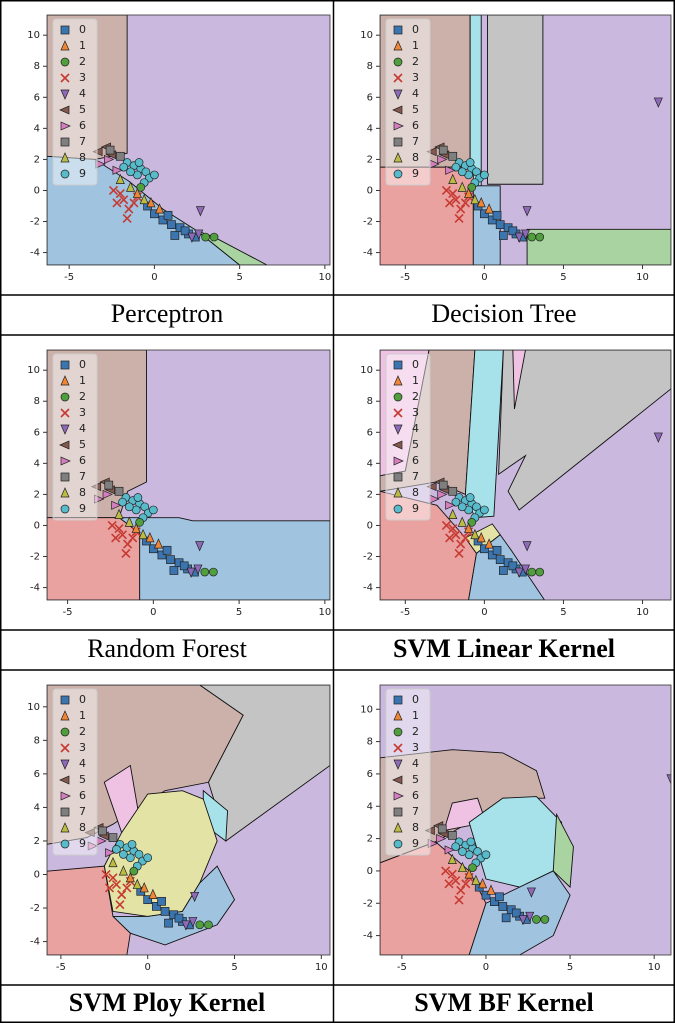 The width and height of the screenshot is (675, 1027). I want to click on y-tick-label: 4, so click(37, 128).